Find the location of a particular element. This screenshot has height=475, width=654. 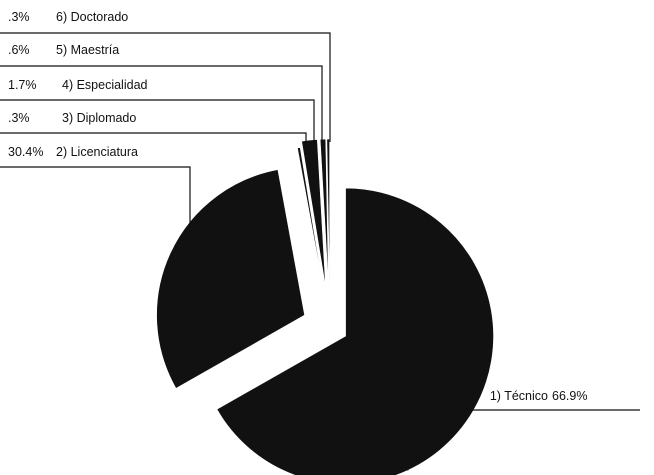

leader-line-doctorado is located at coordinates (165, 87).